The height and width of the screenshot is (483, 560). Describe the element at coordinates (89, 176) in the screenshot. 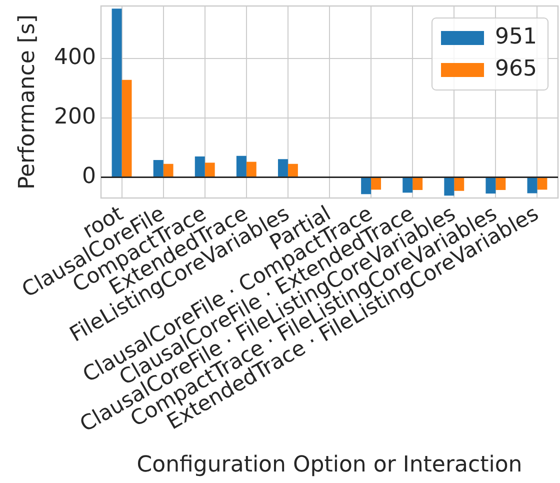

I see `y-tick-label: 0` at that location.